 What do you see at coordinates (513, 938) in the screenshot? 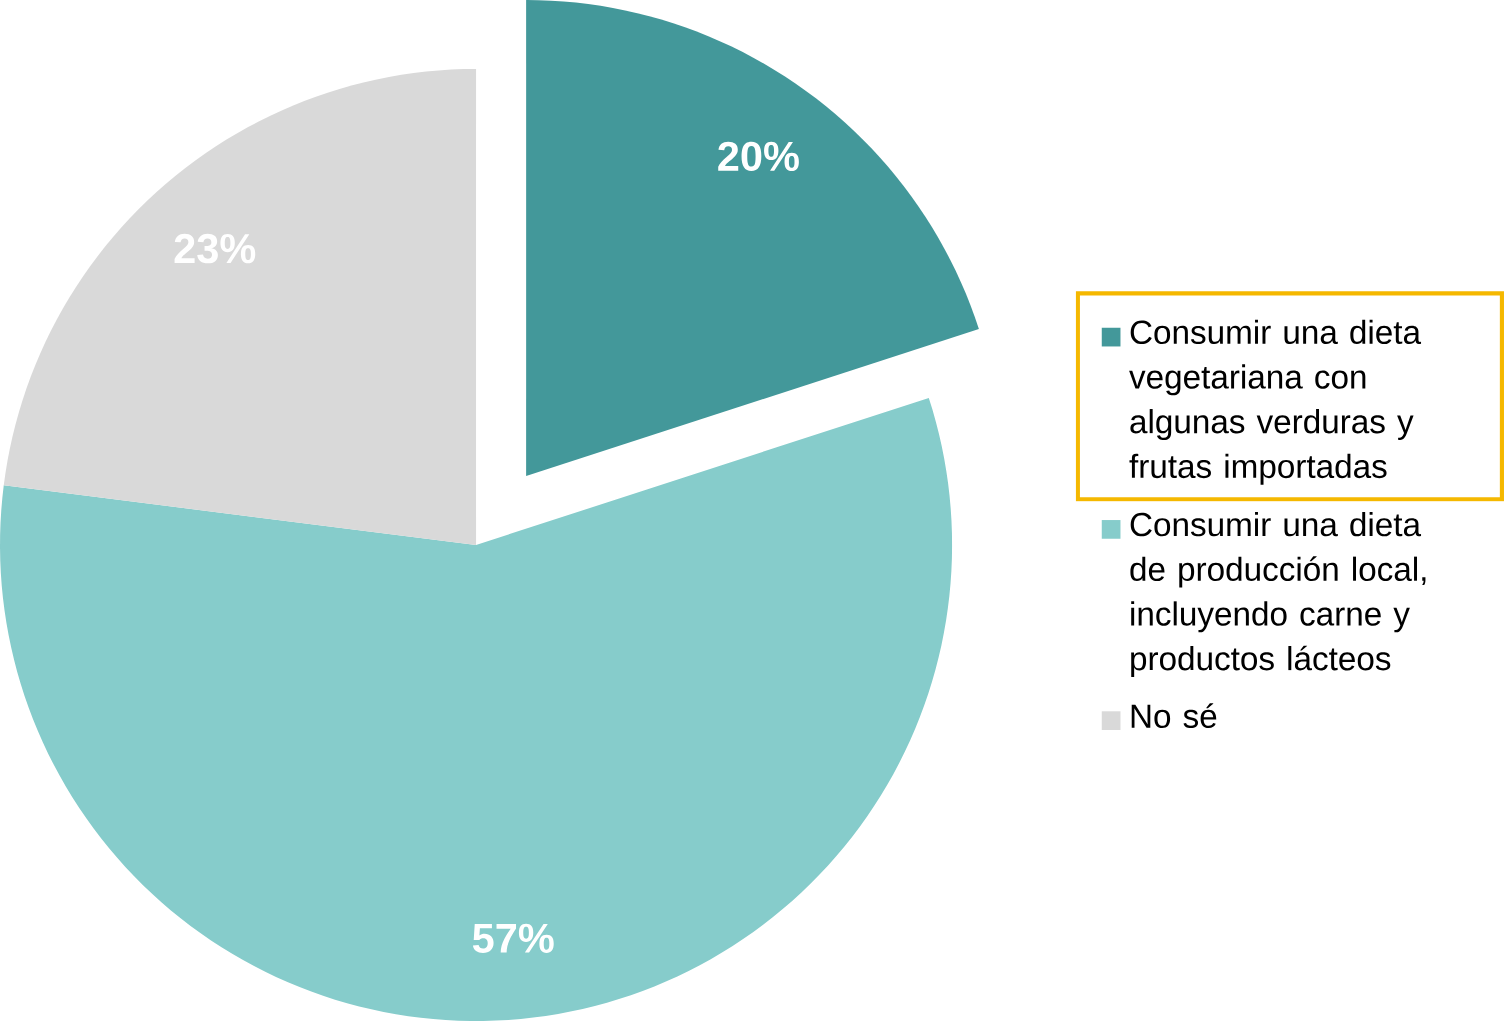
I see `data-label: 57%` at bounding box center [513, 938].